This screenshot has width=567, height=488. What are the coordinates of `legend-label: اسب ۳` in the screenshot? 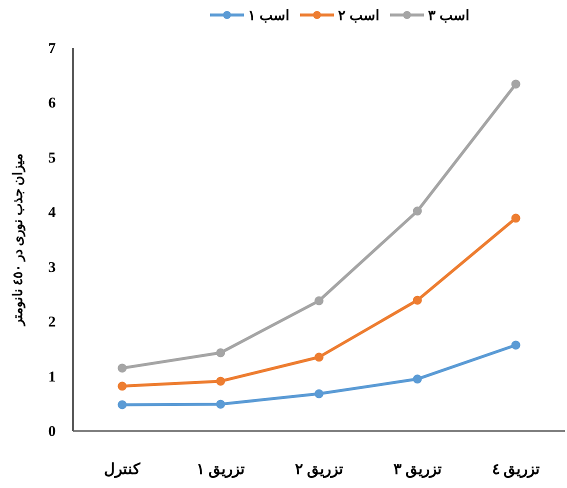 It's located at (449, 16).